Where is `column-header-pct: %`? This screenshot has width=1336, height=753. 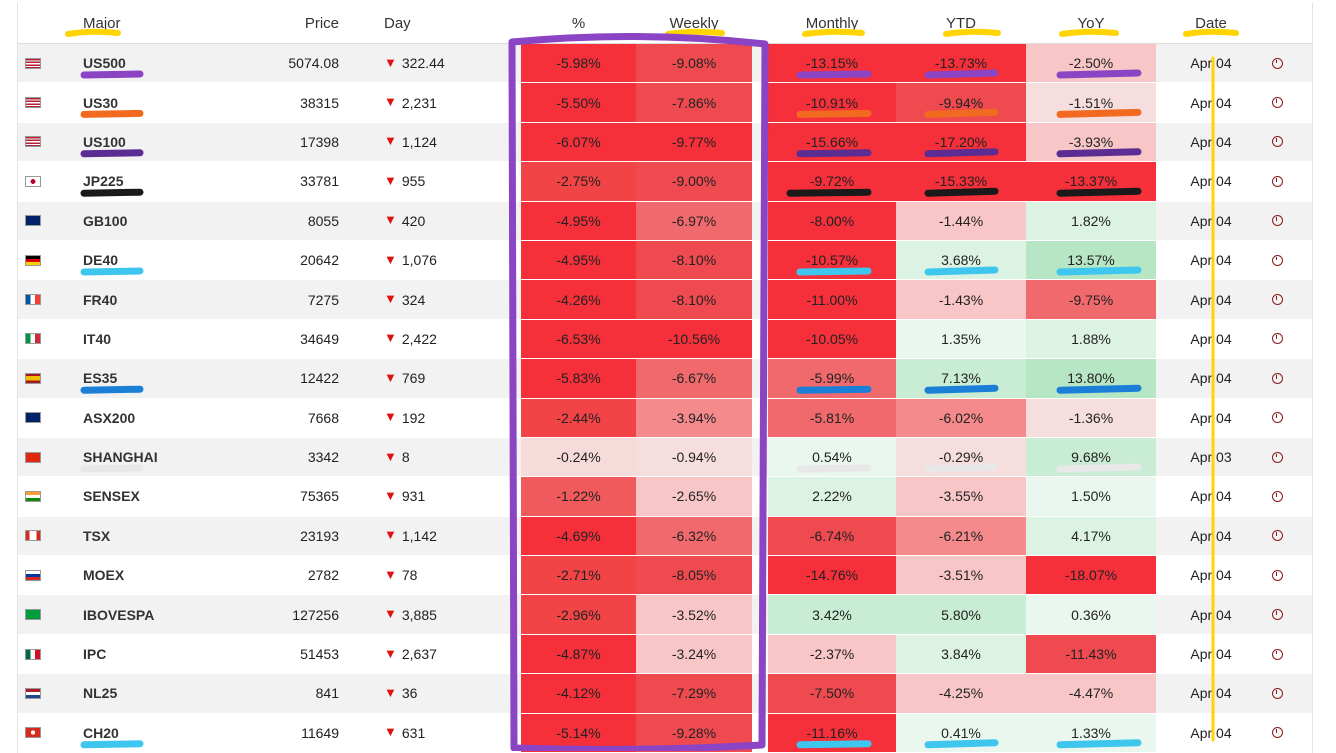
column-header-pct: % is located at coordinates (578, 23).